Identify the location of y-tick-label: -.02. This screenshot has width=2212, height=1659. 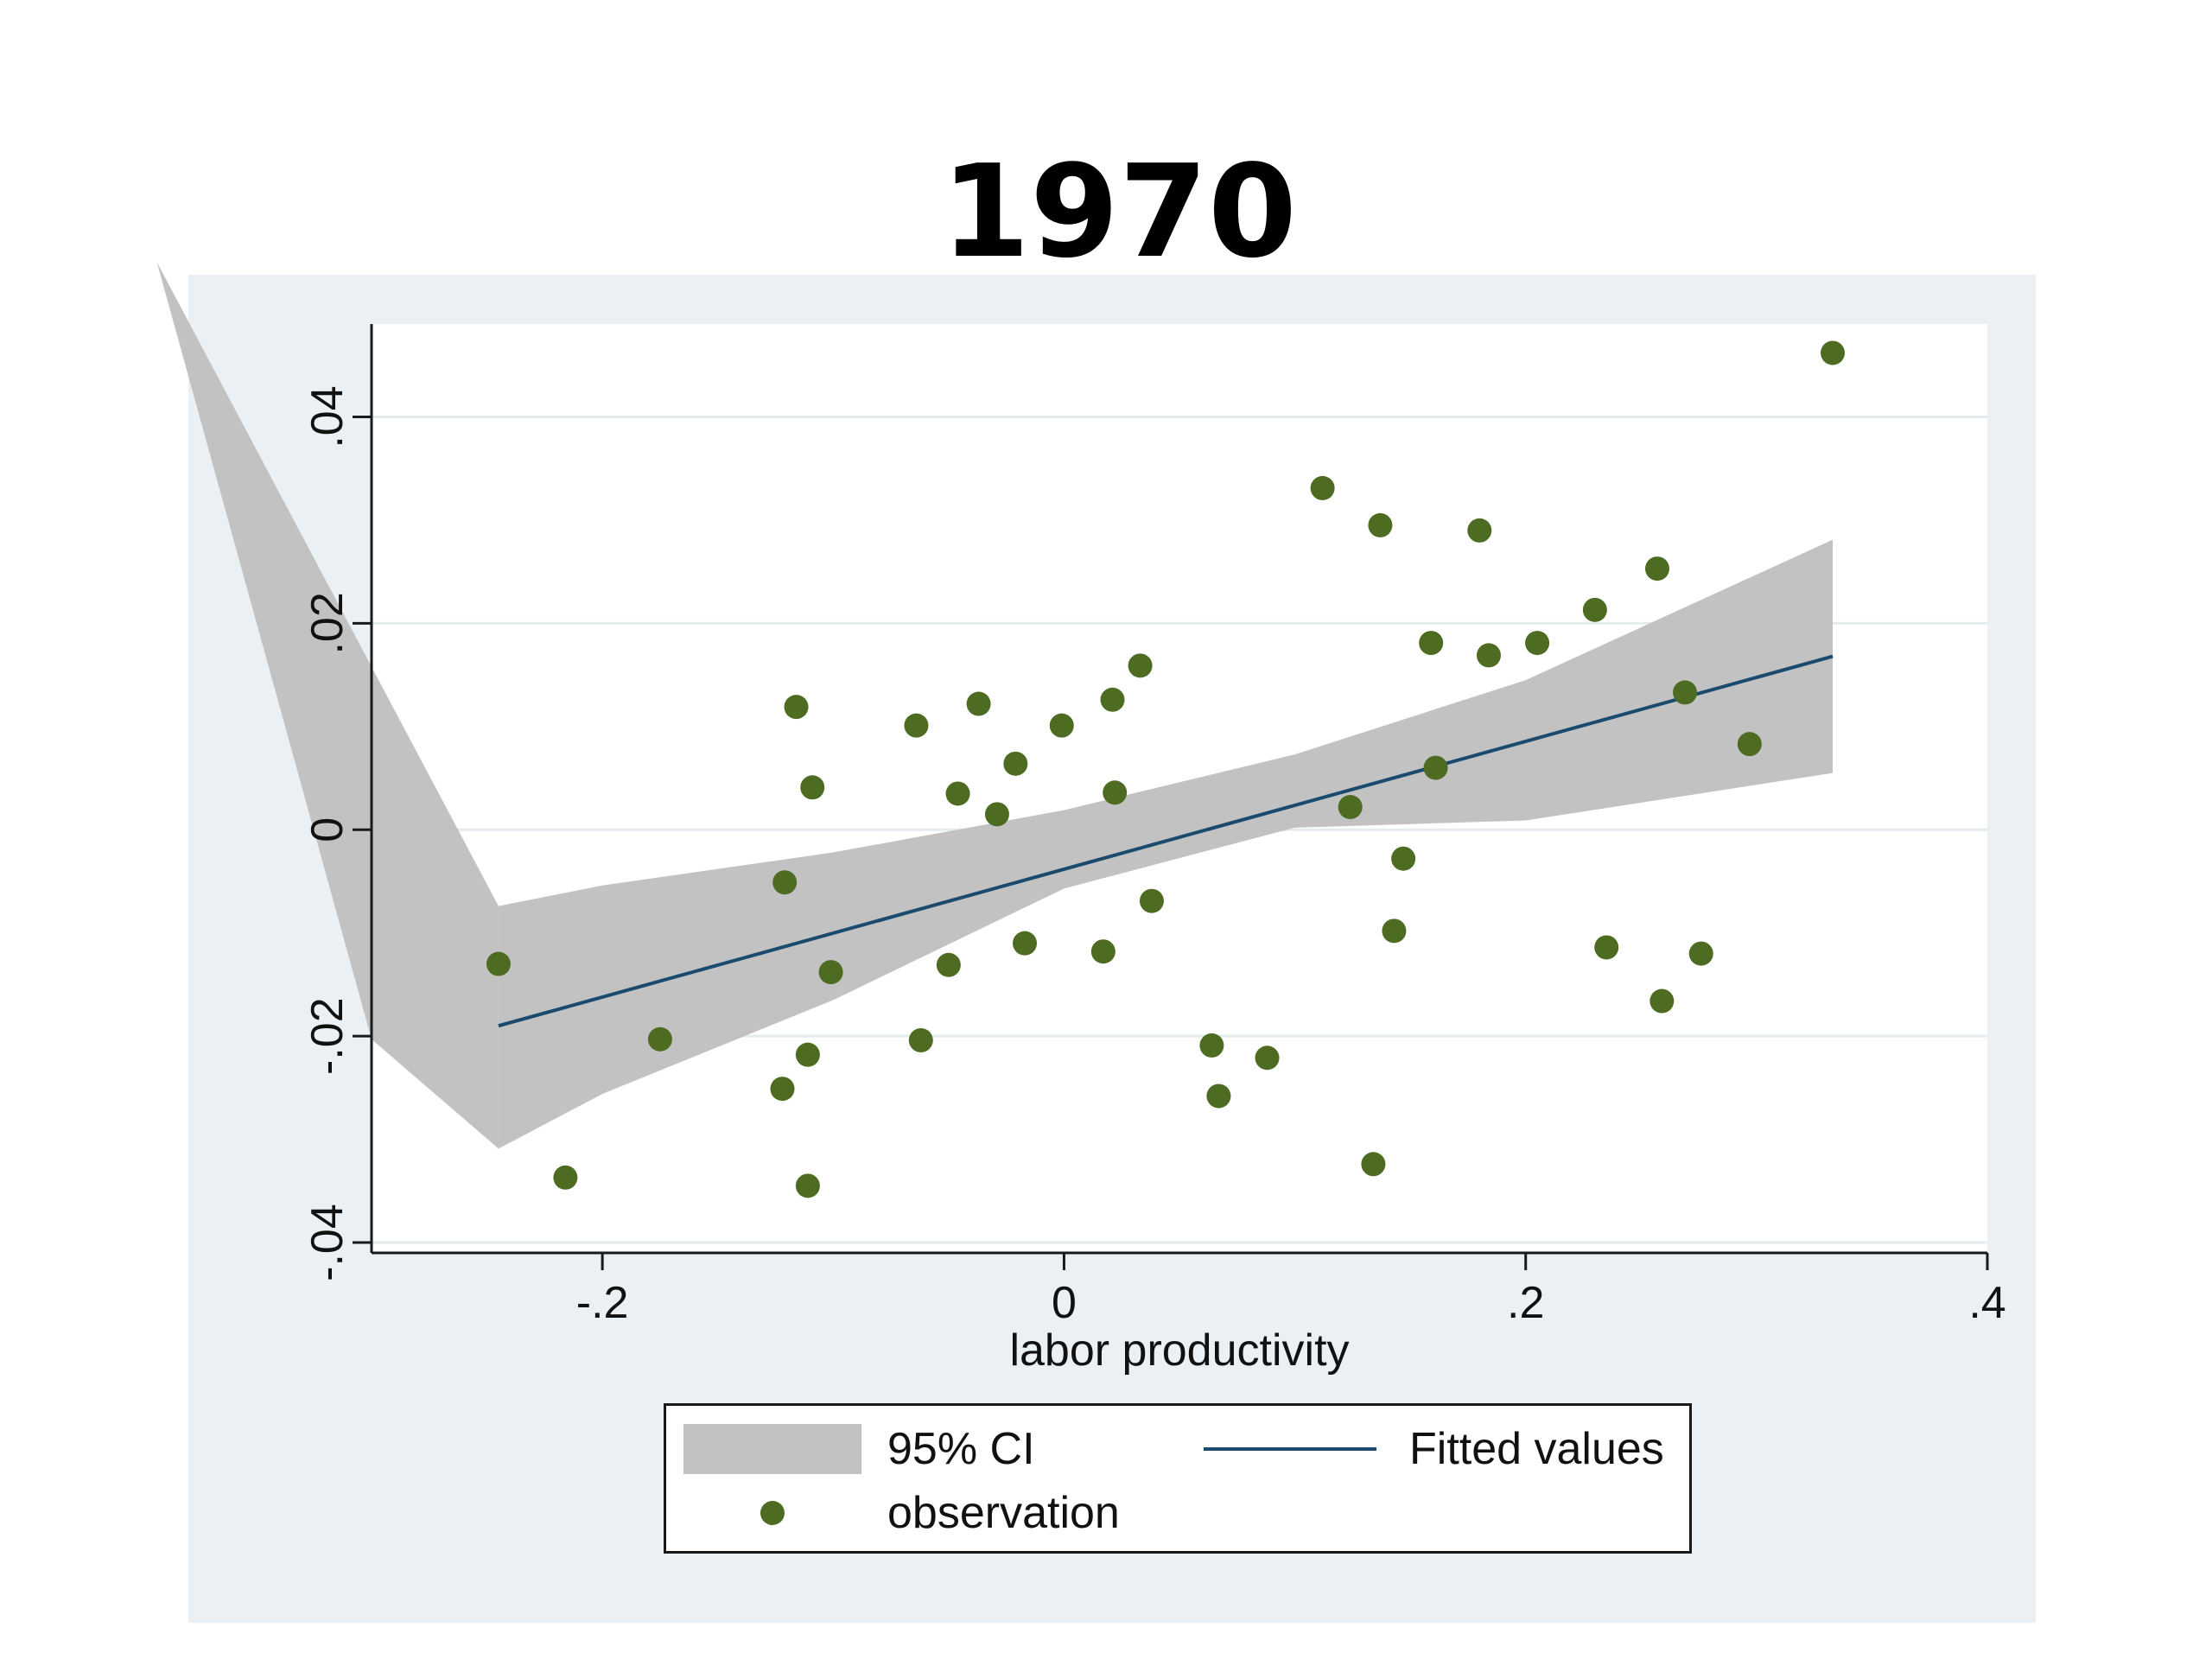
(327, 1036).